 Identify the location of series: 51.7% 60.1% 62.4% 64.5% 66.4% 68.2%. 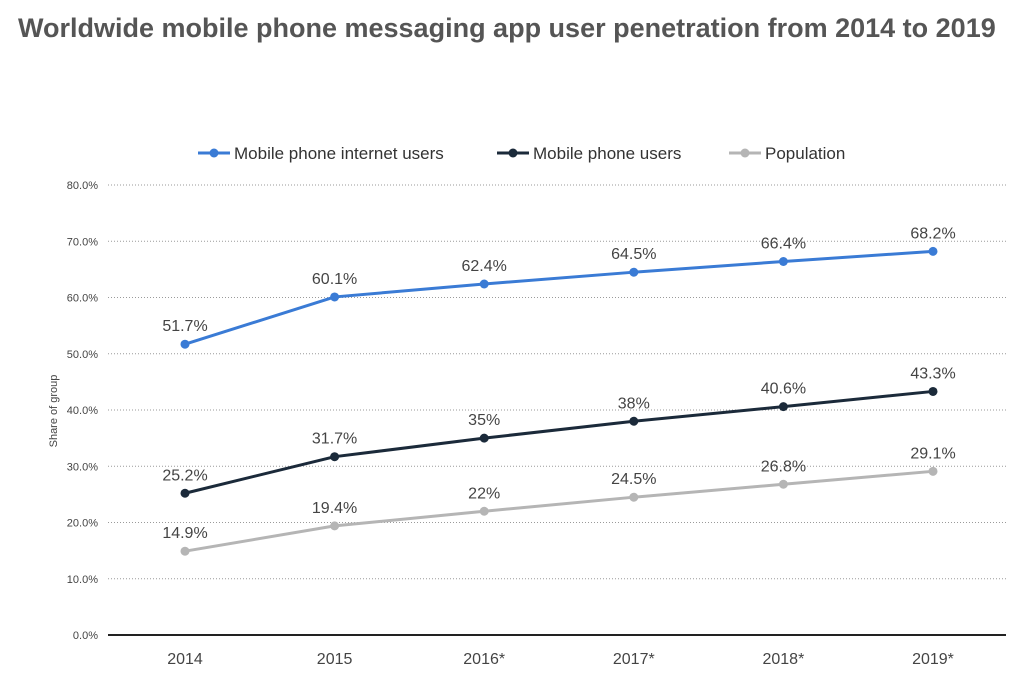
(559, 287).